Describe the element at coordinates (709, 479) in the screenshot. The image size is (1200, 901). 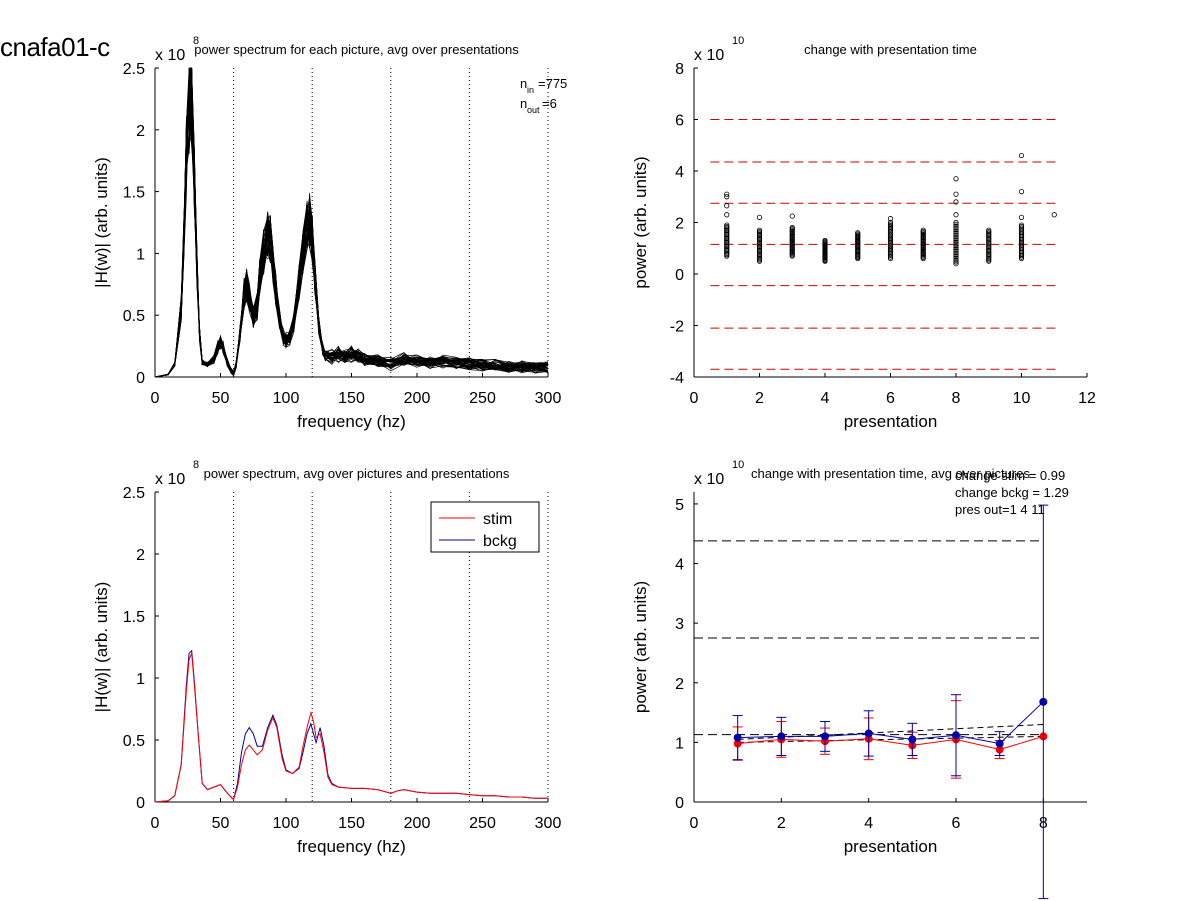
I see `axis-exponent: x 10` at that location.